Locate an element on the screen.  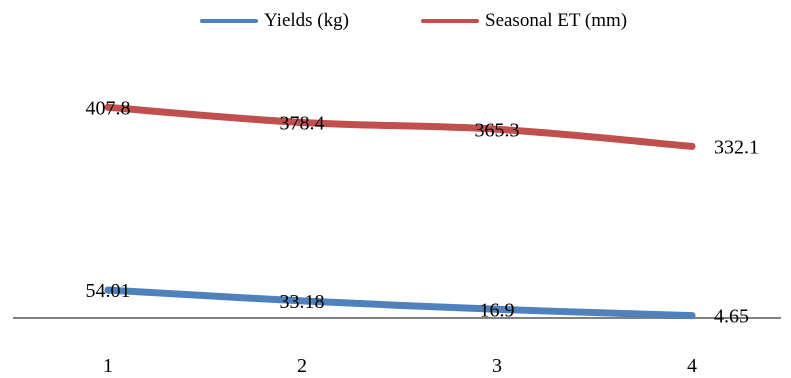
x-tick-label: 2 is located at coordinates (302, 366).